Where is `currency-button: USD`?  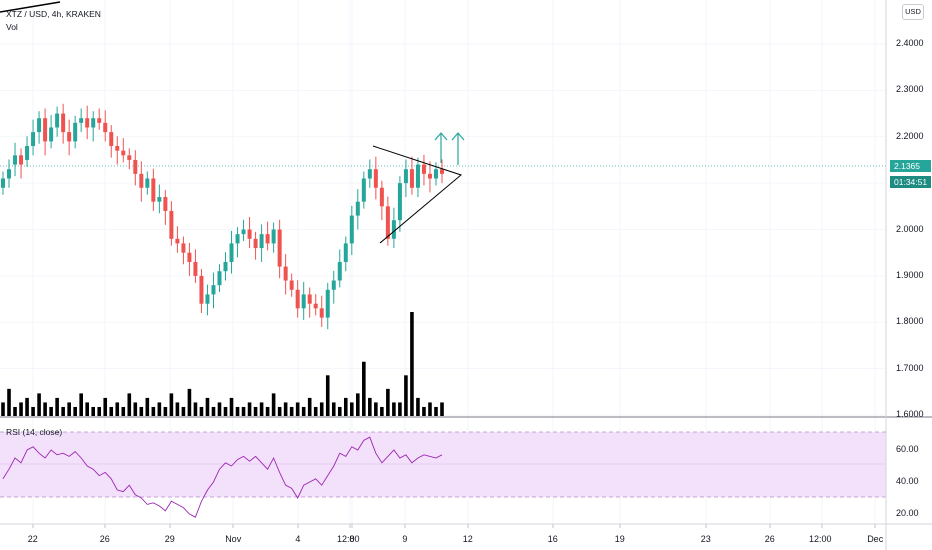 currency-button: USD is located at coordinates (913, 12).